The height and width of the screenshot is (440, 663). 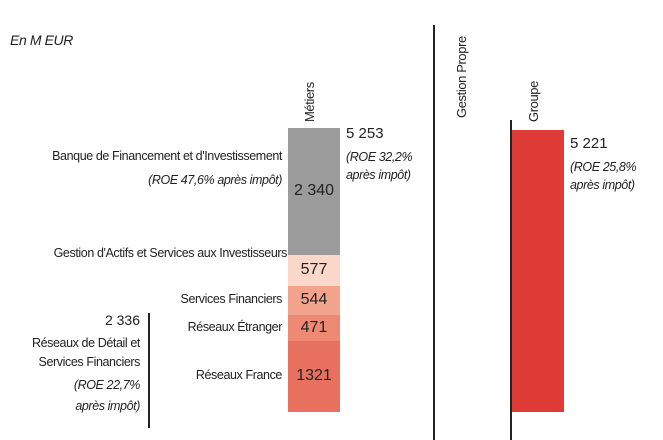 I want to click on segment-value: 1321, so click(x=314, y=376).